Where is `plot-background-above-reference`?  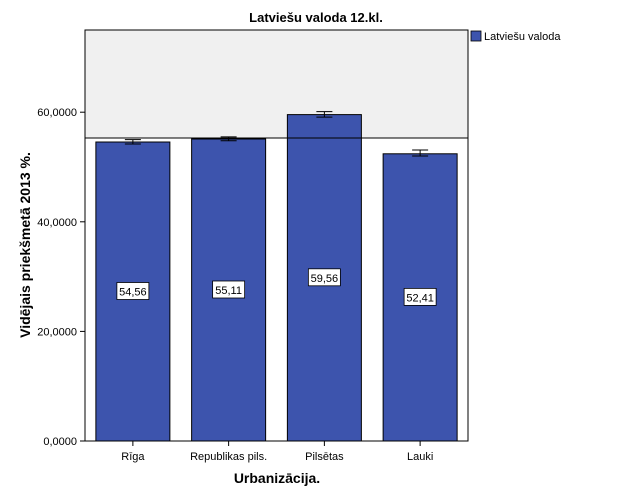 plot-background-above-reference is located at coordinates (276, 84).